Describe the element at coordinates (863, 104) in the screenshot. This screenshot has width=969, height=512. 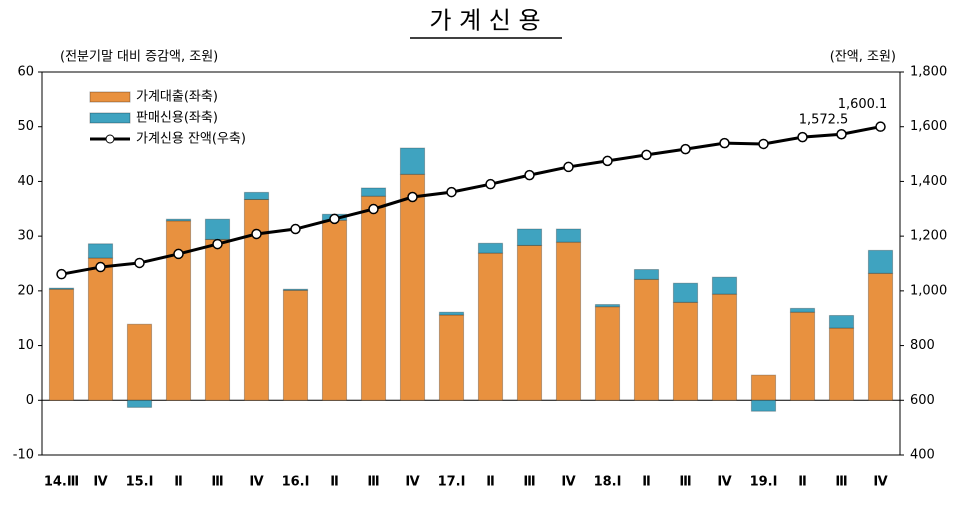
I see `data-label: 1,600.1` at that location.